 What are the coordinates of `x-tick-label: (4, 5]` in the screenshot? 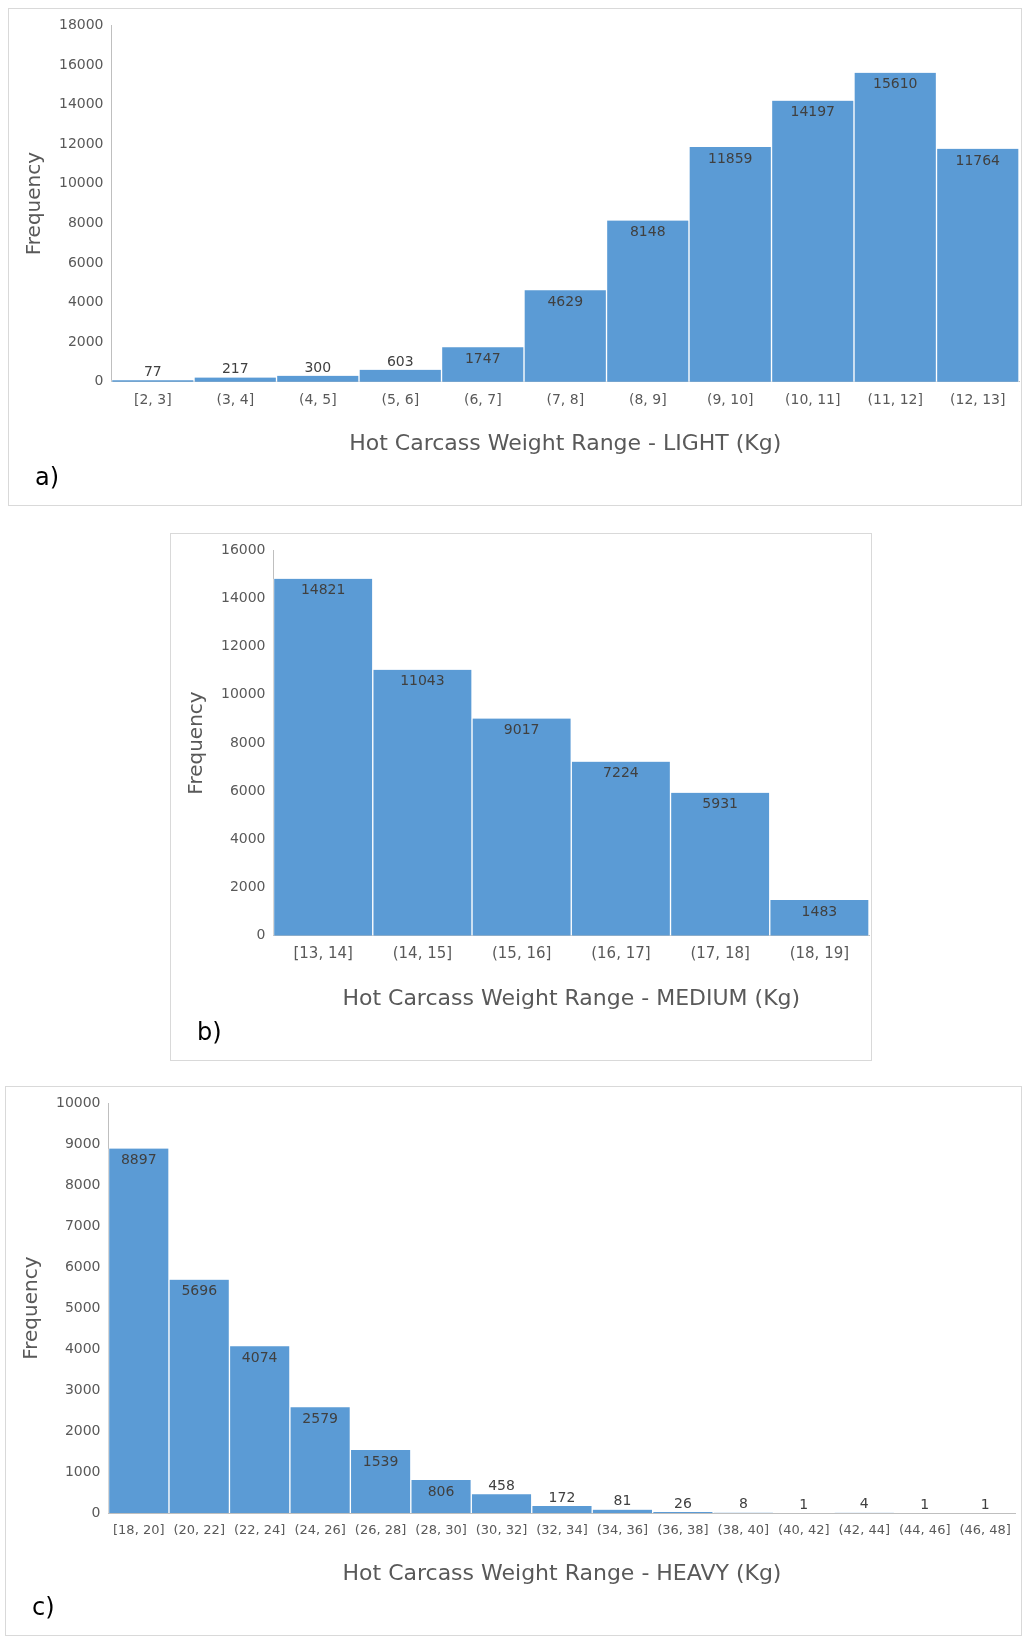 It's located at (317, 398).